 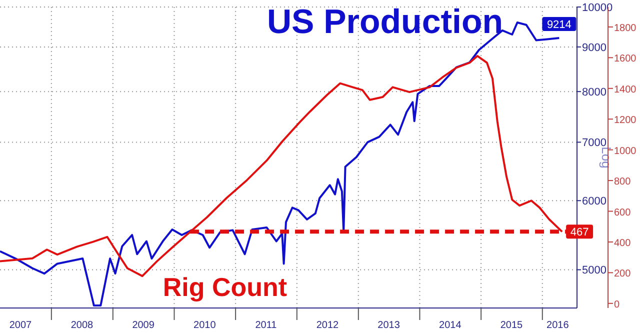 What do you see at coordinates (597, 8) in the screenshot?
I see `y-tick-label: 10000` at bounding box center [597, 8].